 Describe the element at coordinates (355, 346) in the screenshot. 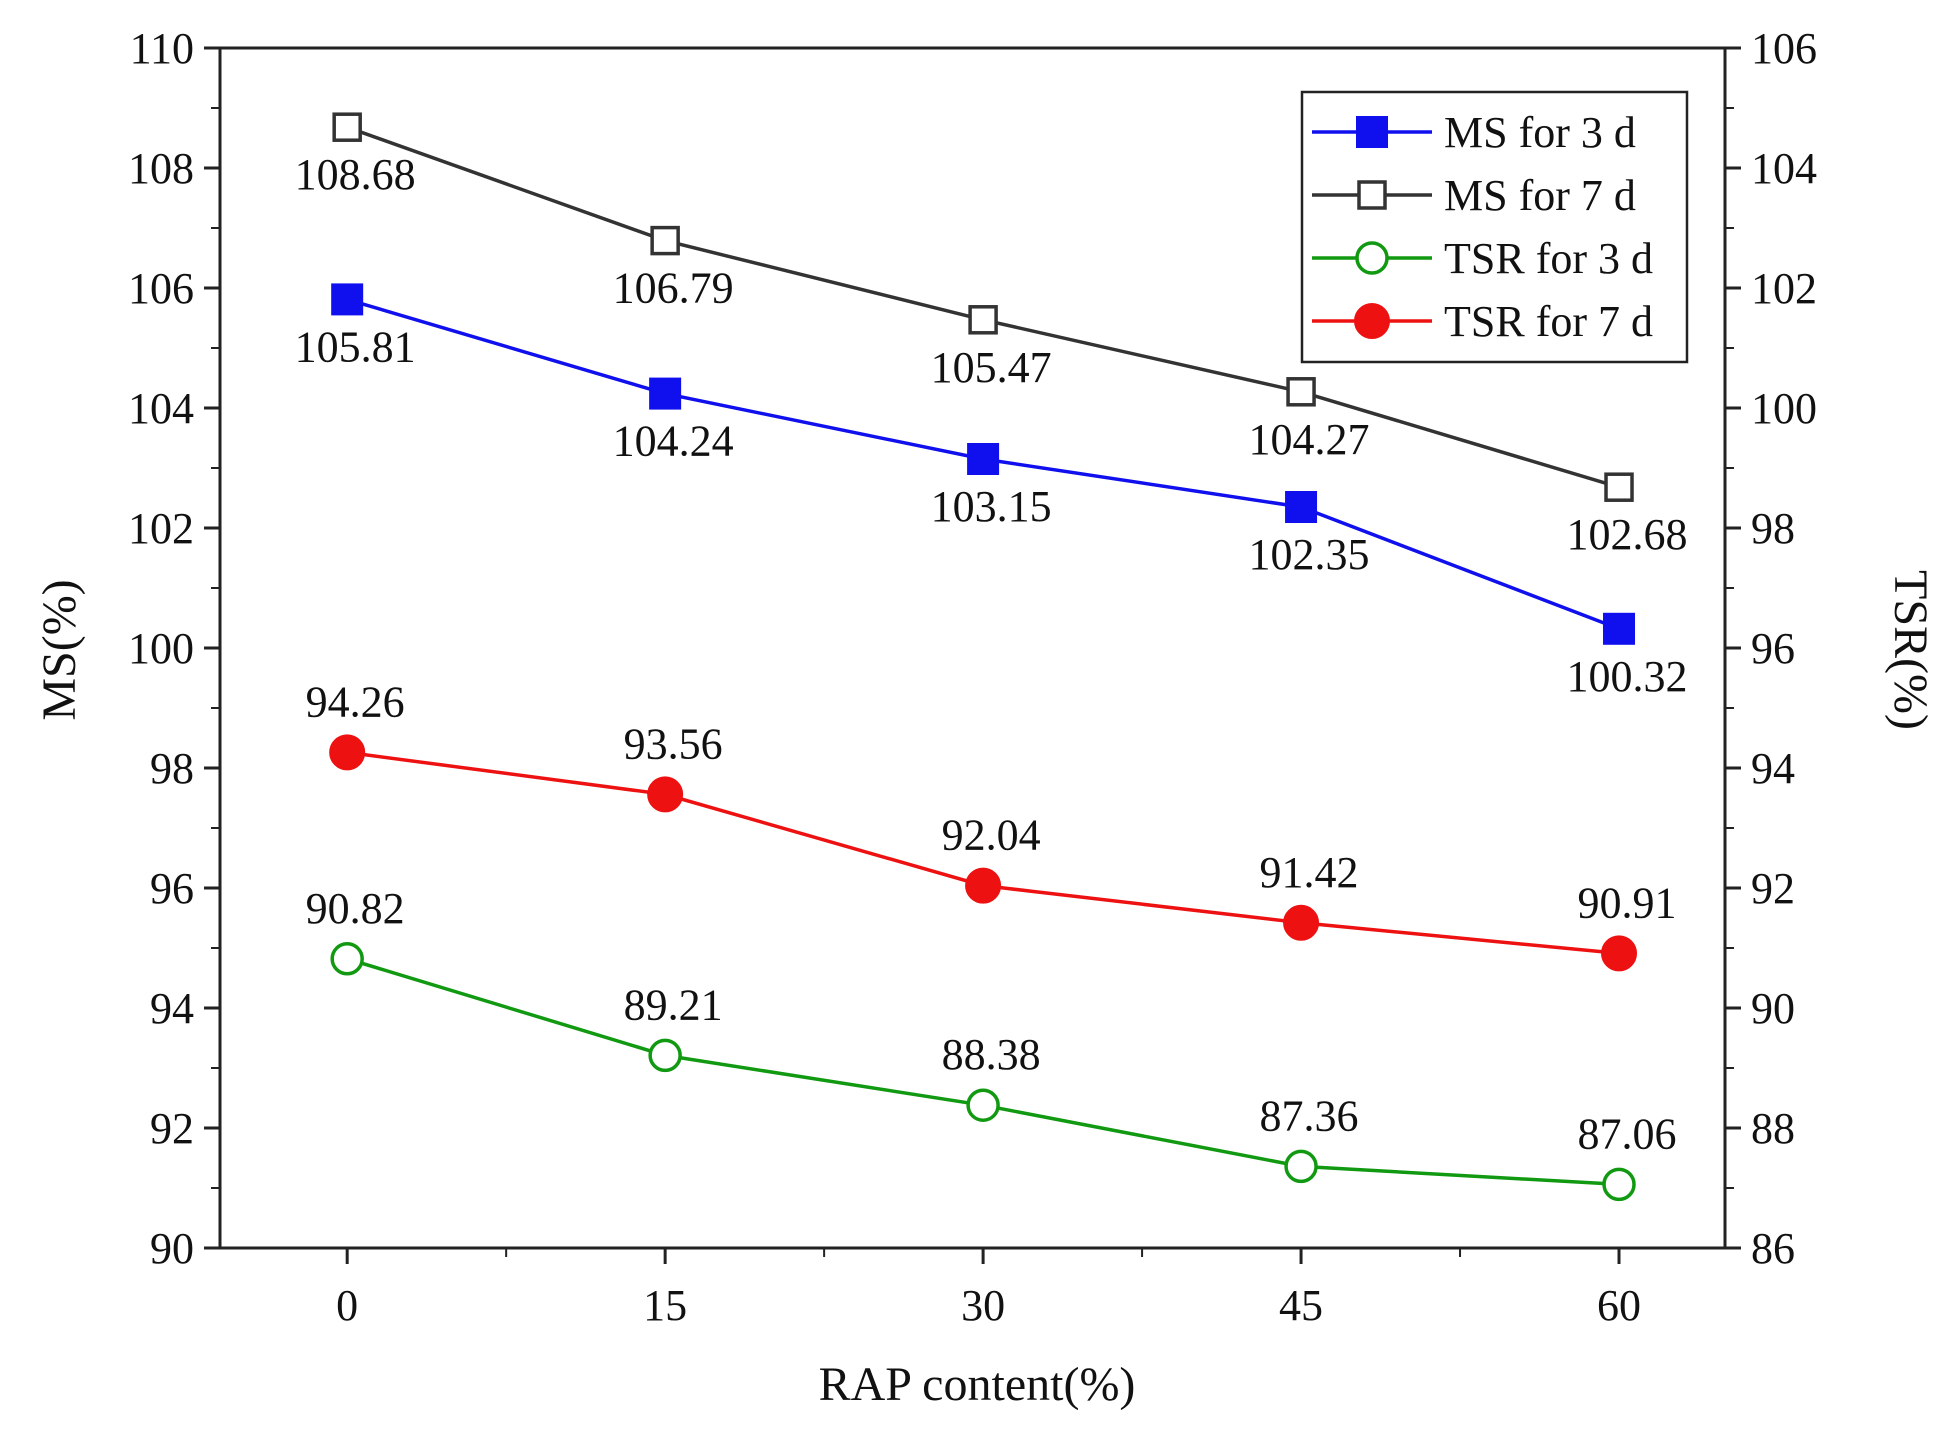

I see `data-label-ms-for-3-d: 105.81` at that location.